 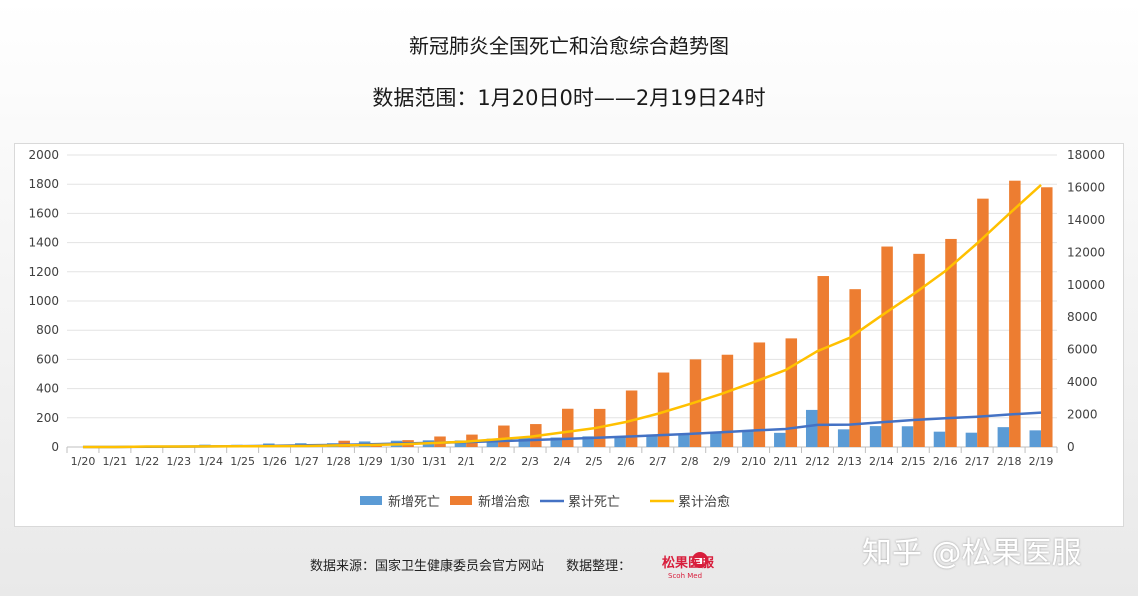 What do you see at coordinates (1086, 220) in the screenshot?
I see `y-tick-right: 14000` at bounding box center [1086, 220].